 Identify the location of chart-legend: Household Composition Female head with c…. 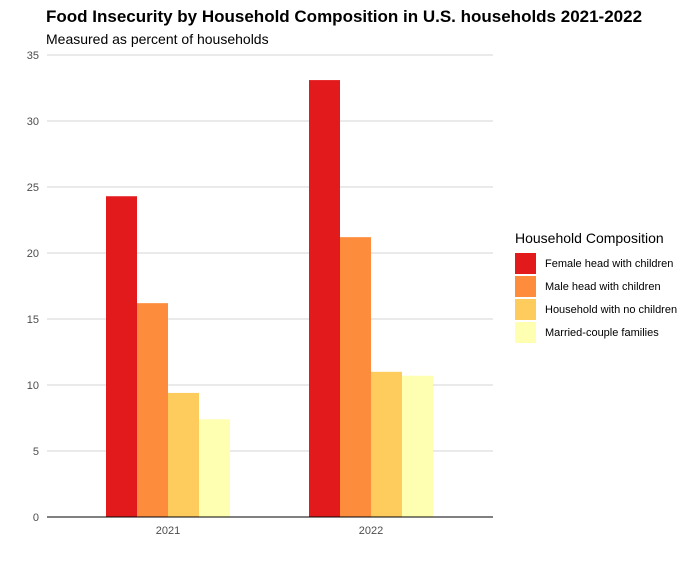
(596, 287).